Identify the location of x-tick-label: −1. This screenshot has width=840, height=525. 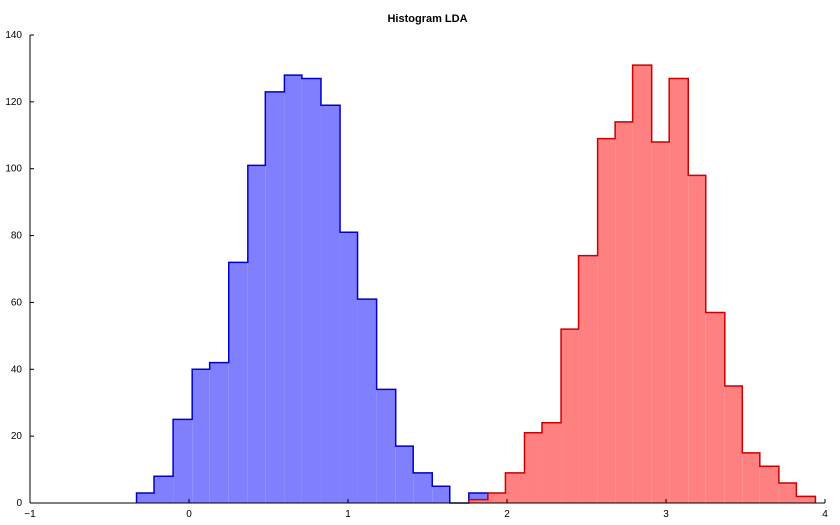
(30, 514).